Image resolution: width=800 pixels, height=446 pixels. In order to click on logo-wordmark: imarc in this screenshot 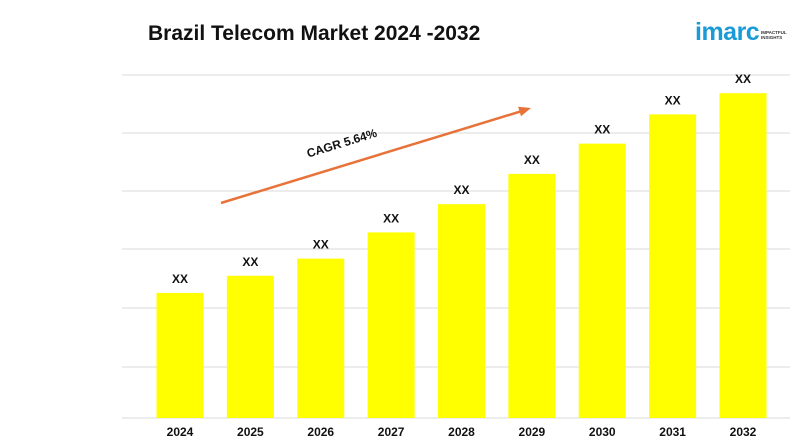, I will do `click(727, 32)`.